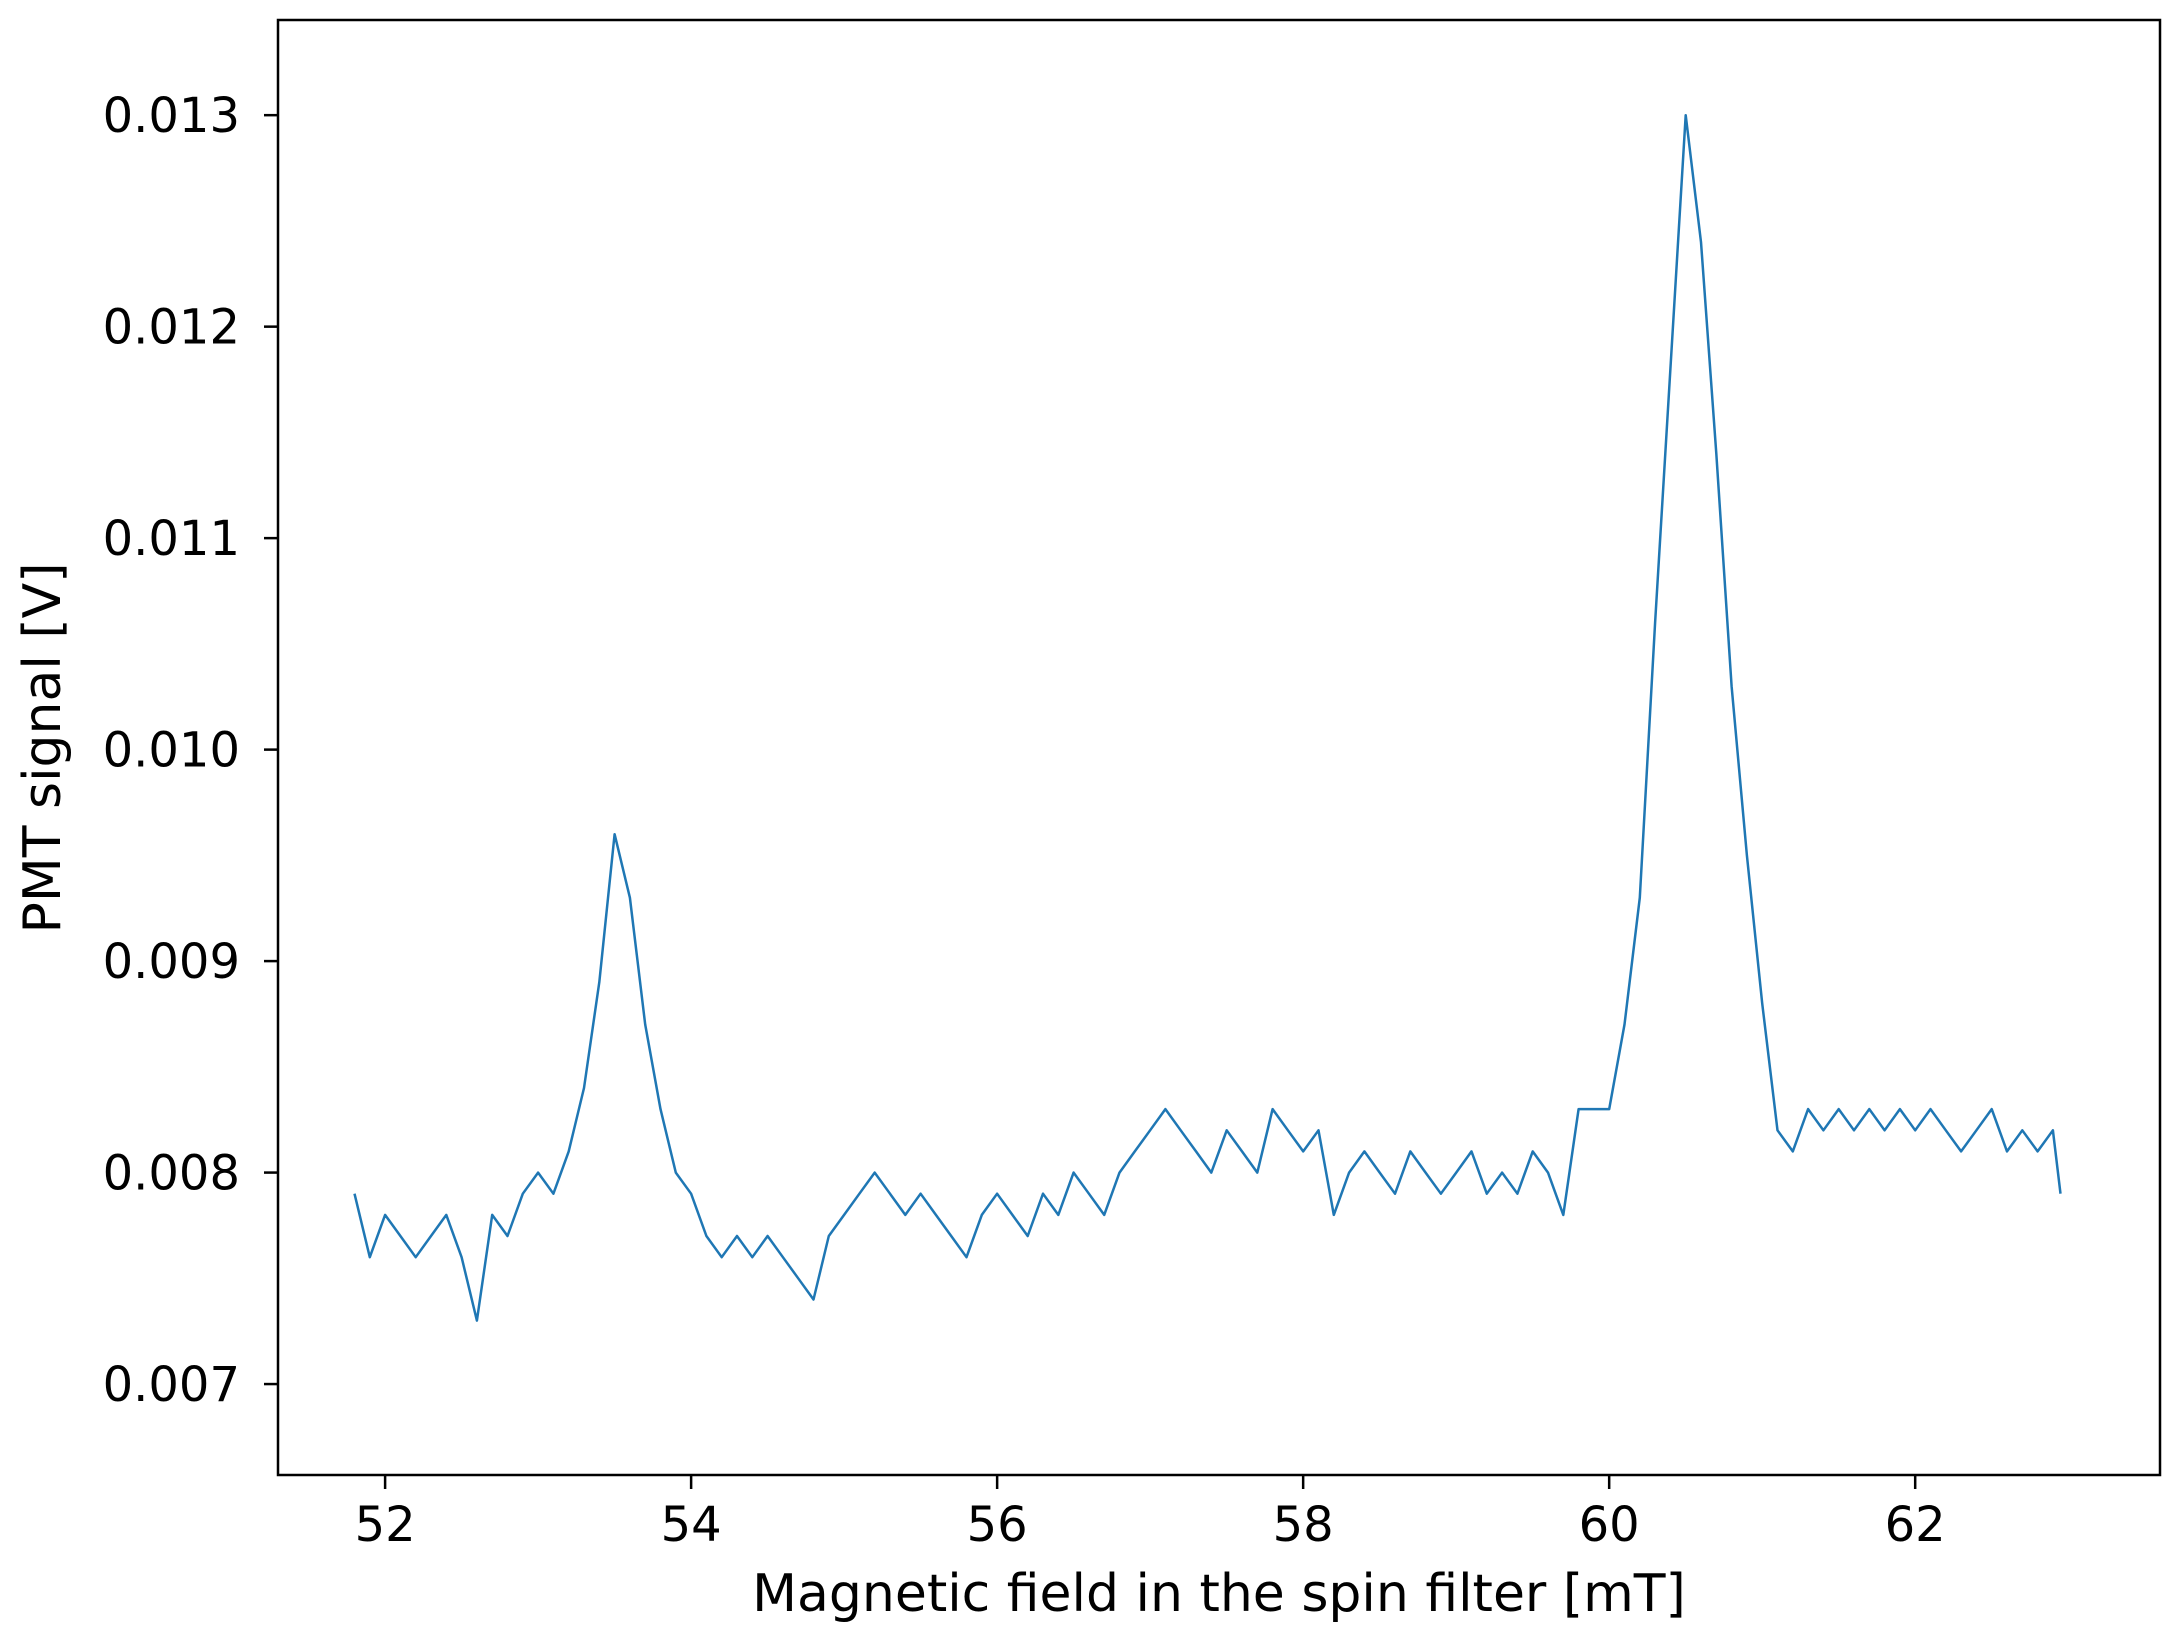 The height and width of the screenshot is (1633, 2177). What do you see at coordinates (997, 1525) in the screenshot?
I see `x-tick-label: 56` at bounding box center [997, 1525].